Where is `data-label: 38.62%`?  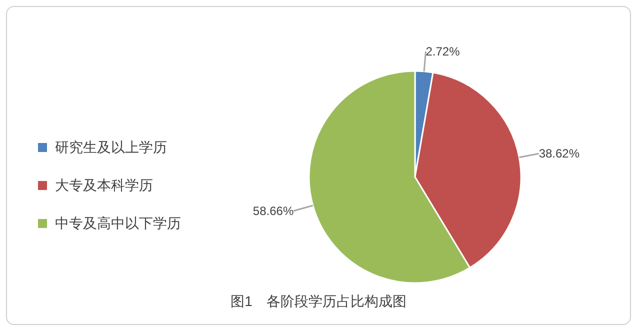
data-label: 38.62% is located at coordinates (559, 153).